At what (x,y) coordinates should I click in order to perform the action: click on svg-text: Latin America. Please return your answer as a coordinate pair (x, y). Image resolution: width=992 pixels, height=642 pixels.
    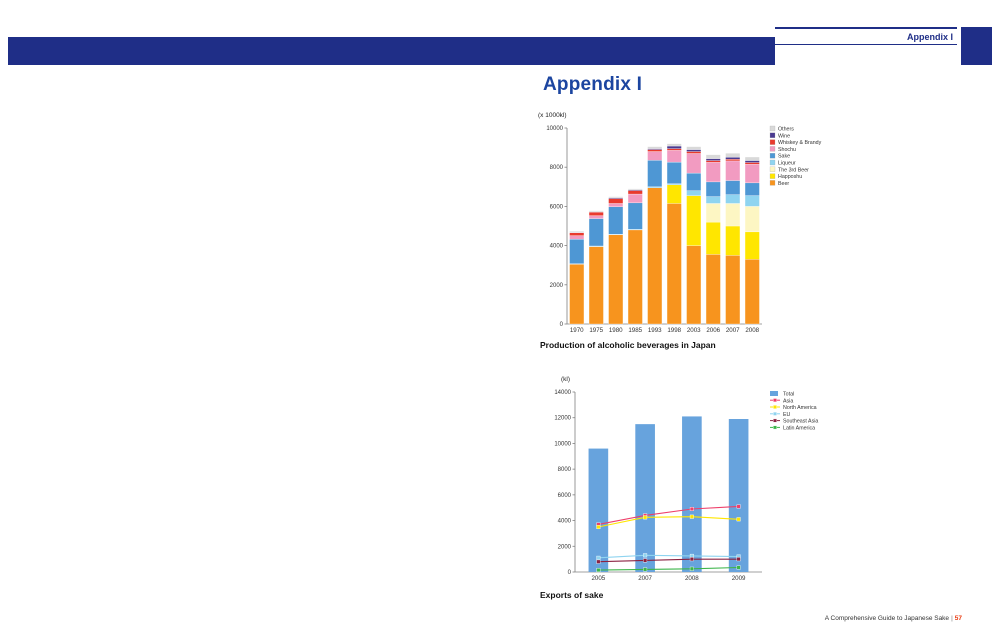
    Looking at the image, I should click on (799, 429).